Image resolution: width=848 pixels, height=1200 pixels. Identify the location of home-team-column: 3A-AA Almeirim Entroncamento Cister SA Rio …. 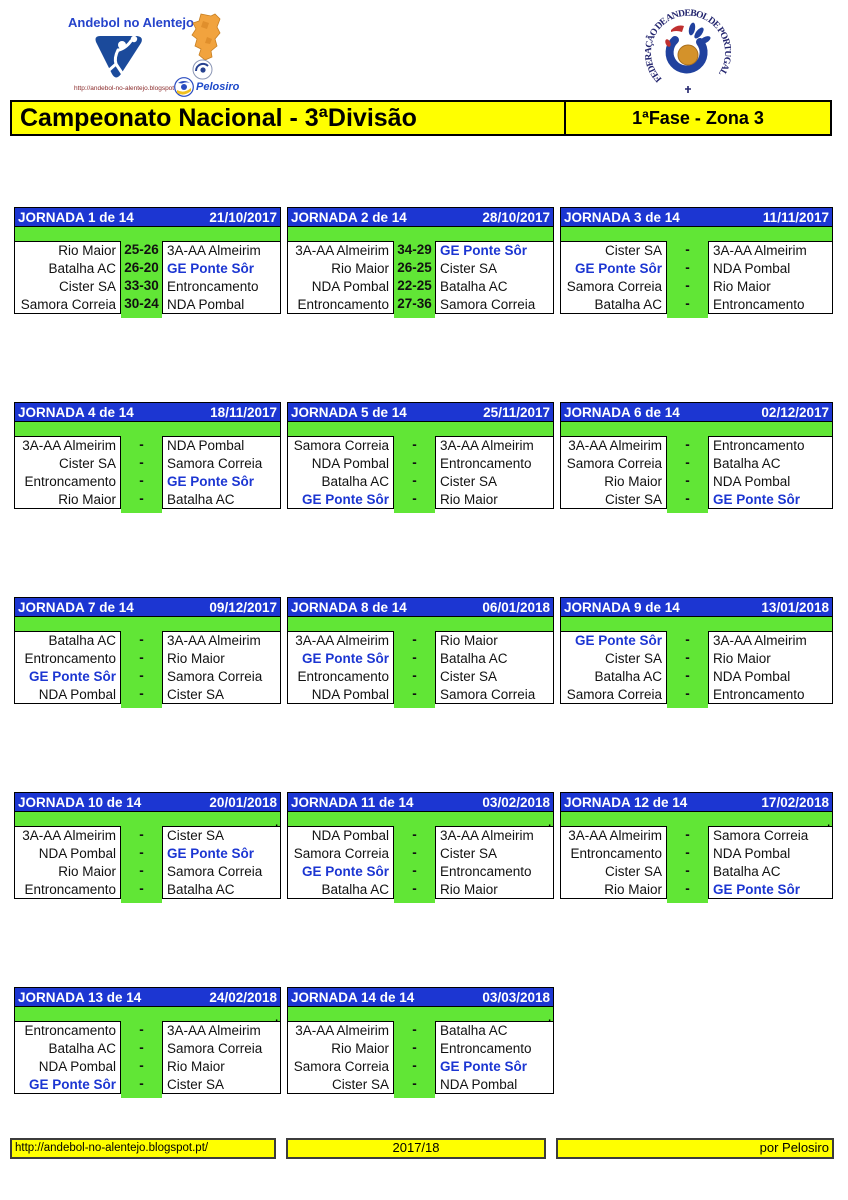
(614, 862).